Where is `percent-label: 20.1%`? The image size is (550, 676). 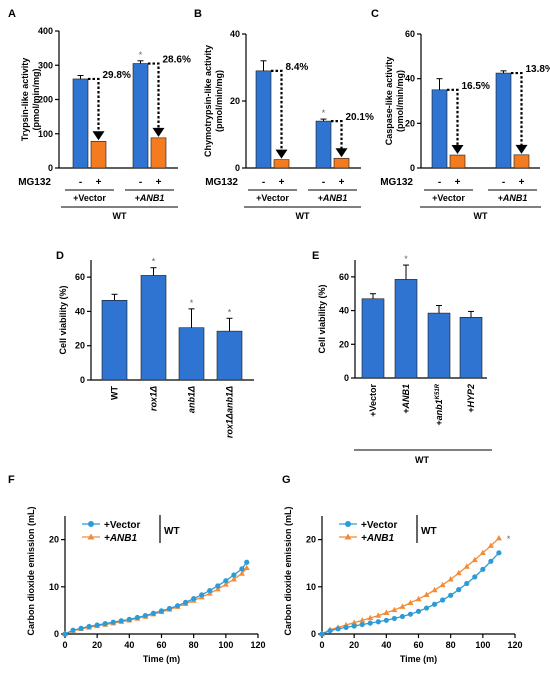
percent-label: 20.1% is located at coordinates (360, 117).